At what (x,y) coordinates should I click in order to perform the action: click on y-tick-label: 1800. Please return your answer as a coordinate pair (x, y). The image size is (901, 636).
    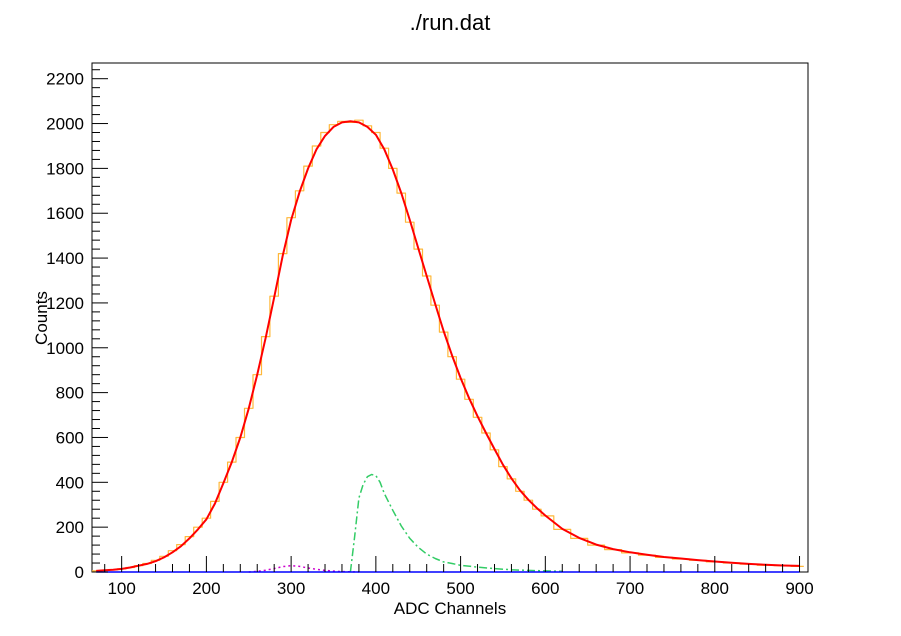
    Looking at the image, I should click on (65, 168).